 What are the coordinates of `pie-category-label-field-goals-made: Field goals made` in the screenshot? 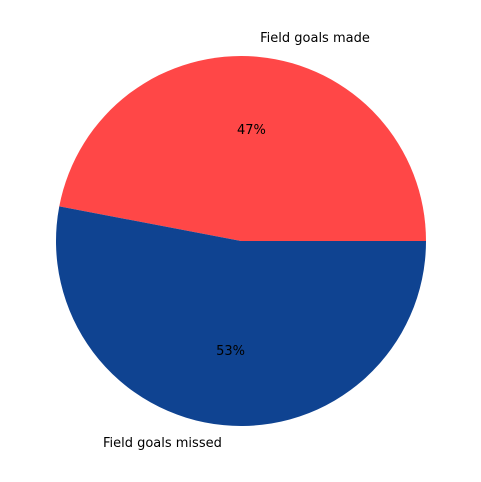 It's located at (315, 38).